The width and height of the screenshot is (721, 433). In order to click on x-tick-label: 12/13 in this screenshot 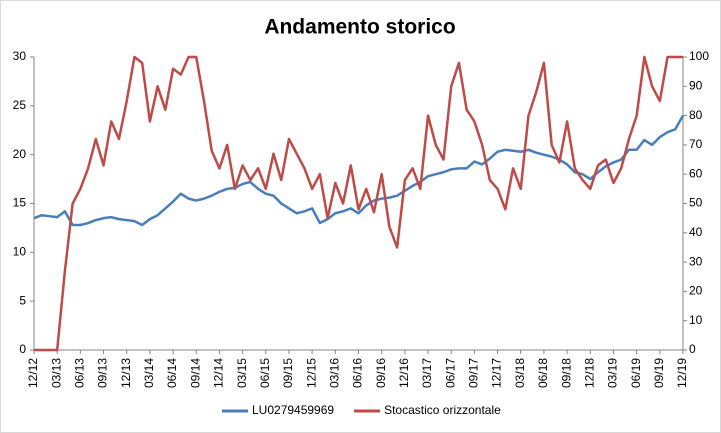, I will do `click(126, 373)`.